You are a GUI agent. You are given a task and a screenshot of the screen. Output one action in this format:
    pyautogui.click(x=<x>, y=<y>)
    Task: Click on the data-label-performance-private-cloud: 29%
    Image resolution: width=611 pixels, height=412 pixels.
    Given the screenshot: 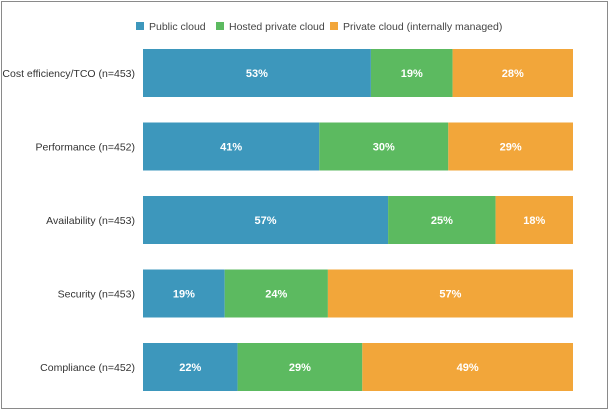 What is the action you would take?
    pyautogui.click(x=511, y=148)
    